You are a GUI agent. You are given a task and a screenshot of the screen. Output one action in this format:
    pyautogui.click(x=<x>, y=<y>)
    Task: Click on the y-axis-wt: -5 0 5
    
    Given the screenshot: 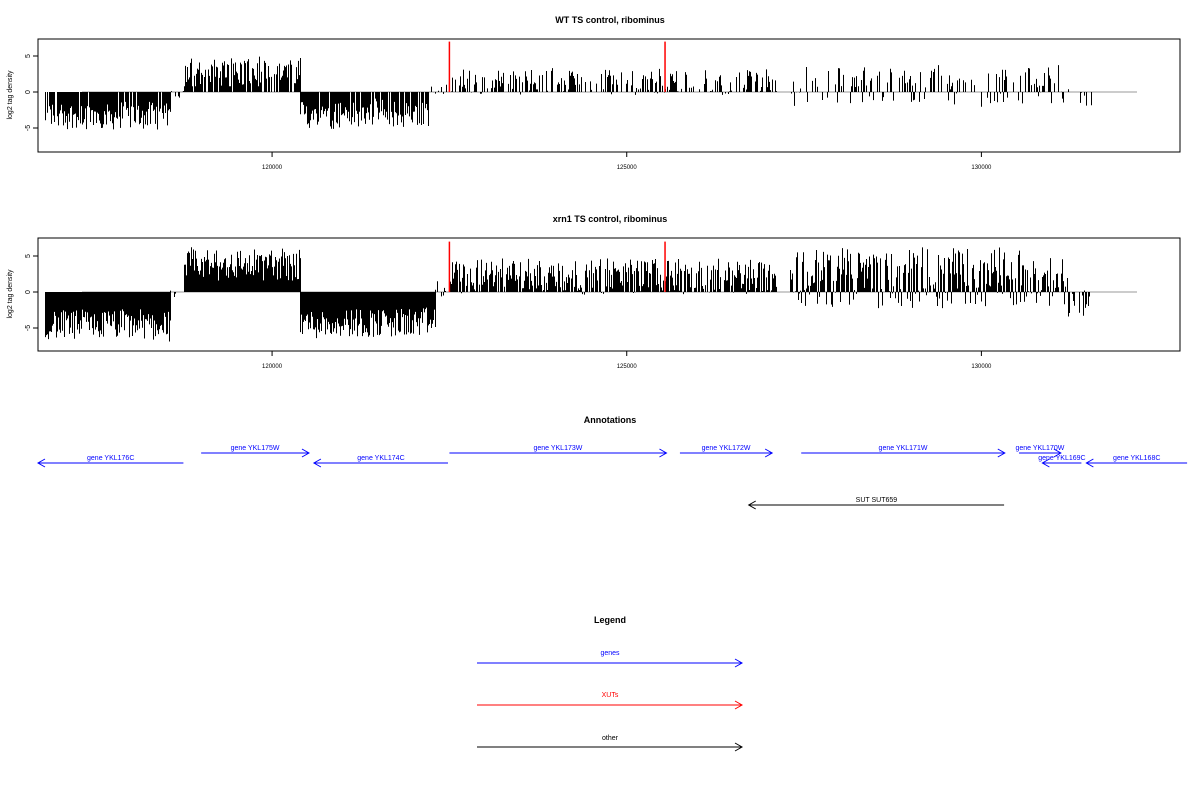 What is the action you would take?
    pyautogui.click(x=31, y=92)
    